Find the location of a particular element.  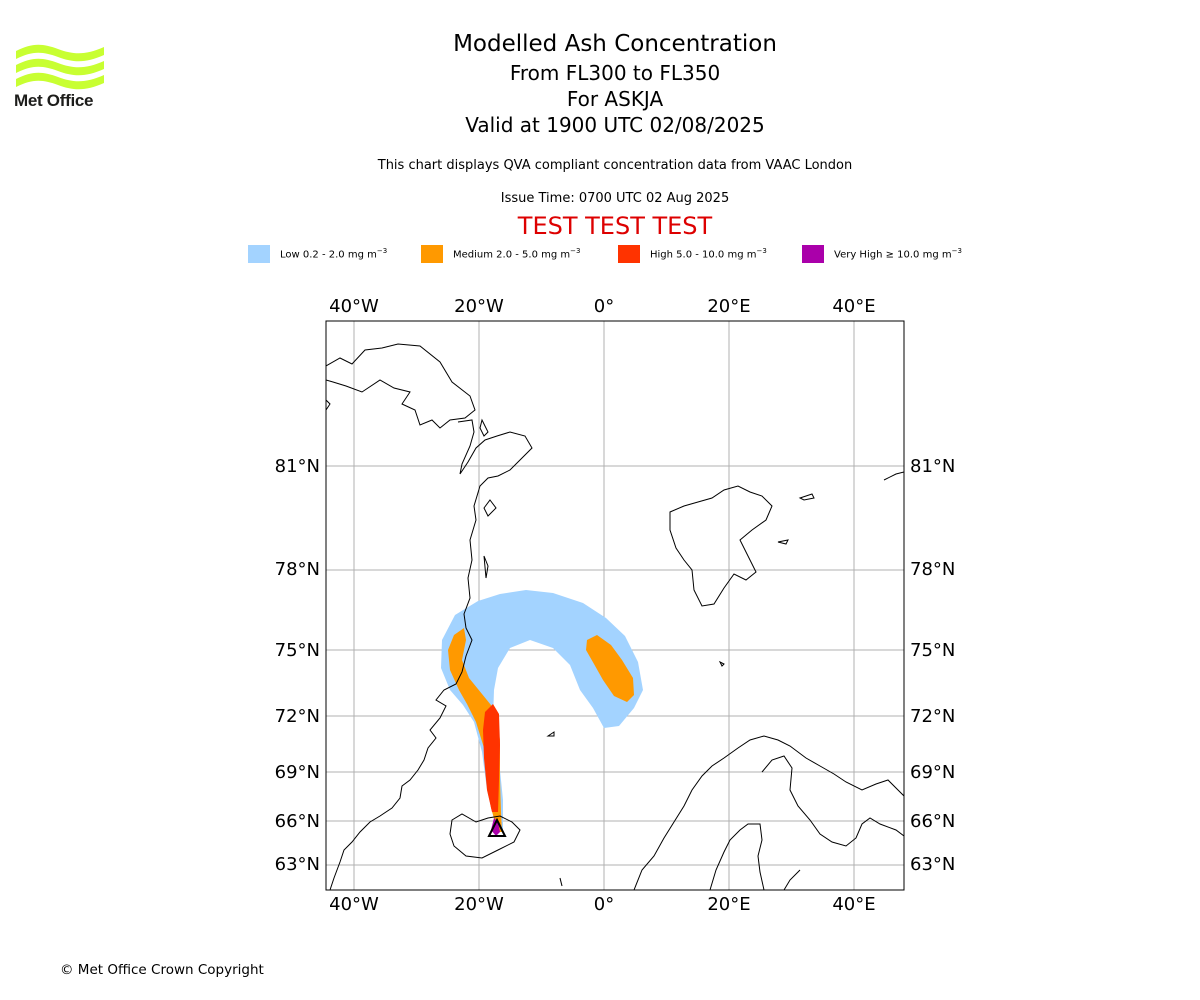

legend-item-medium: Medium 2.0 - 5.0 mg m−3 is located at coordinates (500, 254).